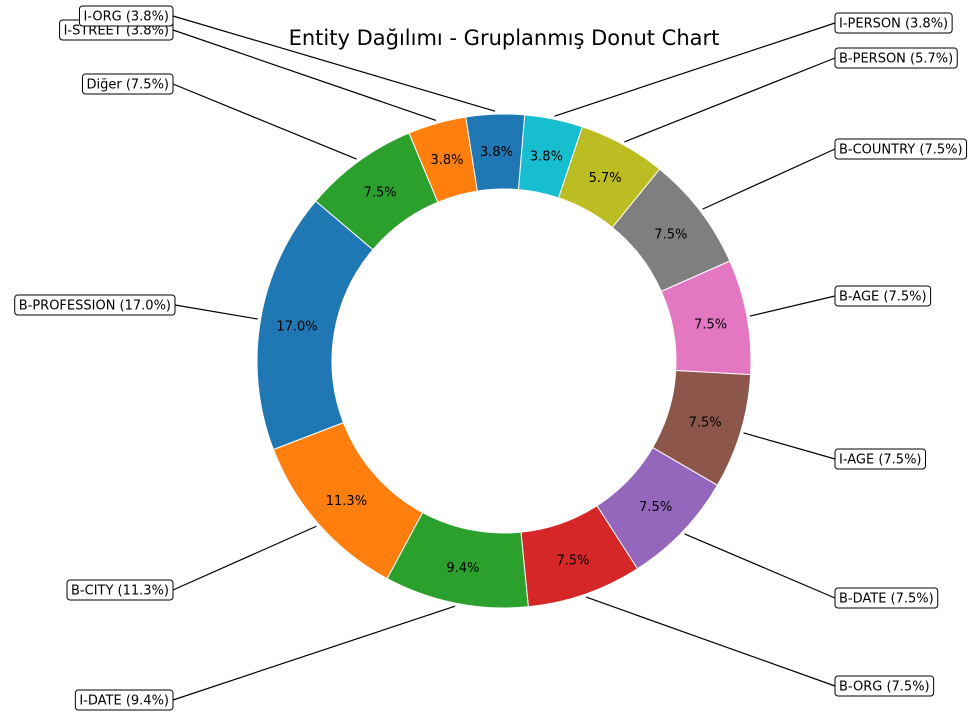 The width and height of the screenshot is (978, 717). I want to click on percent-label-i-org: 3.8%, so click(496, 152).